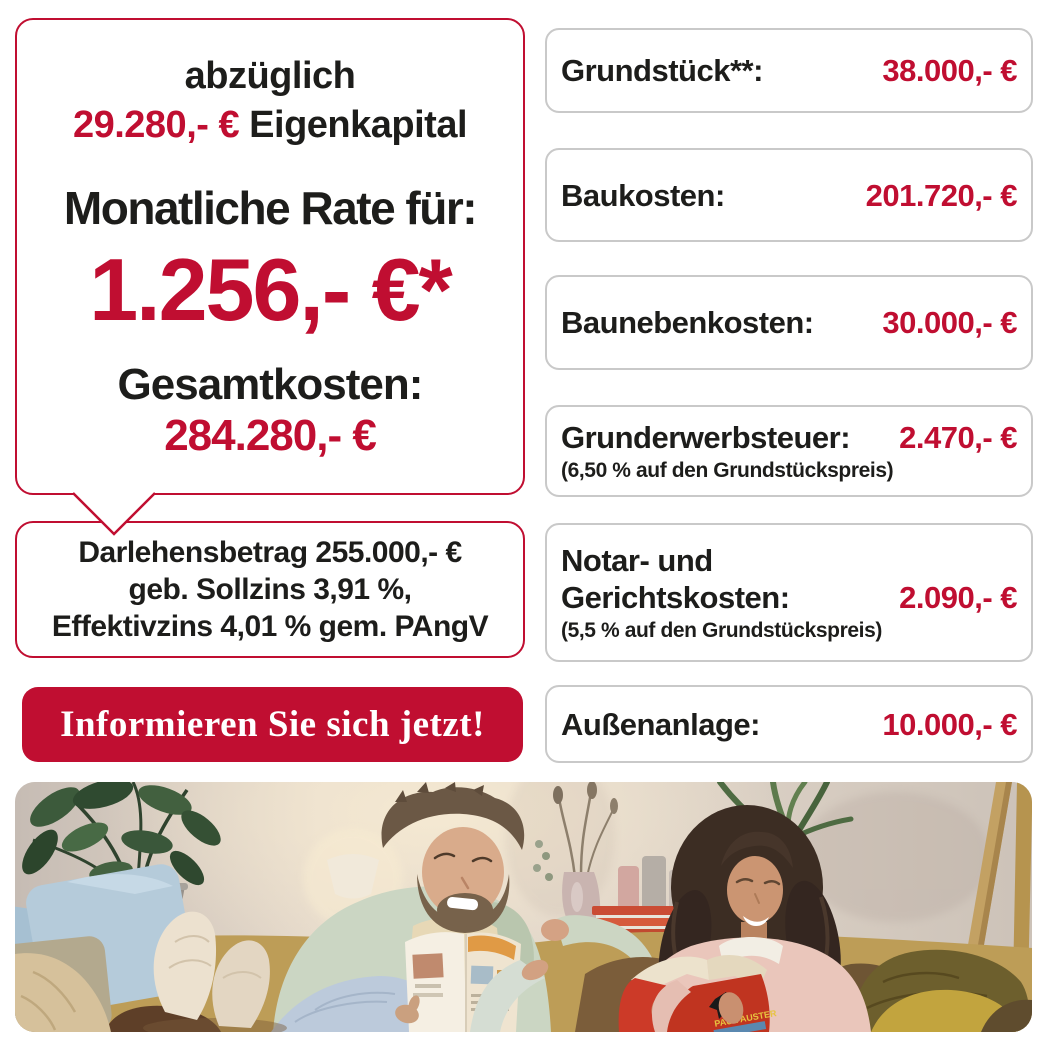  Describe the element at coordinates (949, 724) in the screenshot. I see `cost-value: 10.000,- €` at that location.